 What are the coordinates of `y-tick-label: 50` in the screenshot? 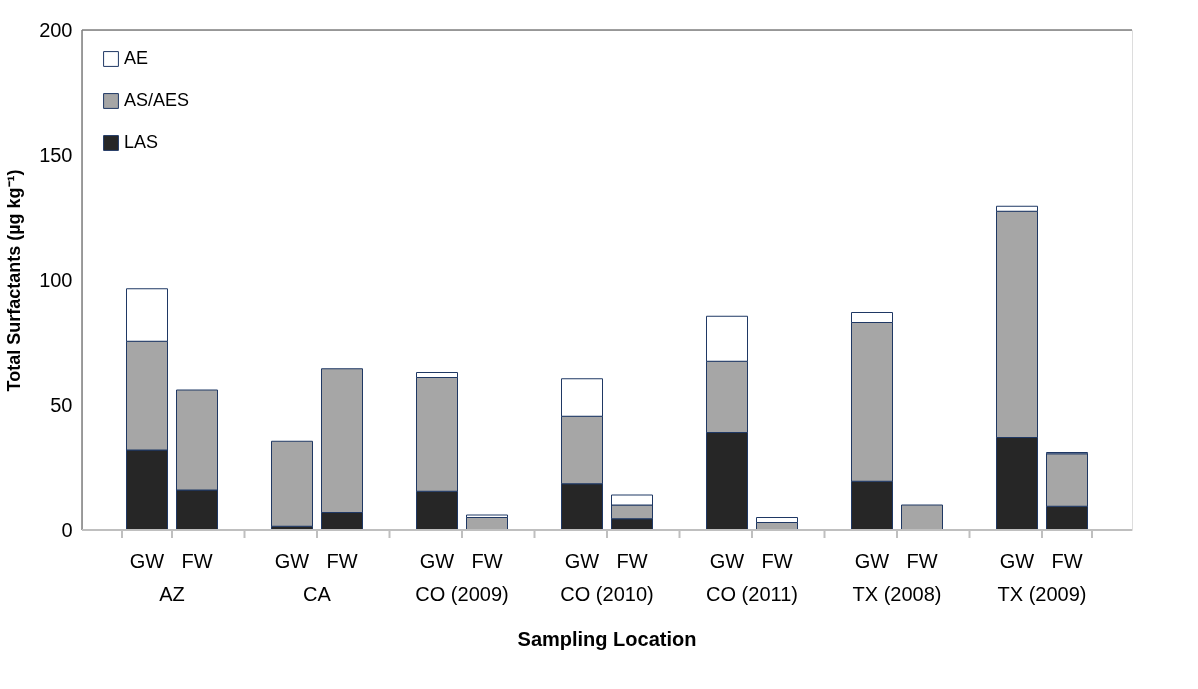 It's located at (61, 404).